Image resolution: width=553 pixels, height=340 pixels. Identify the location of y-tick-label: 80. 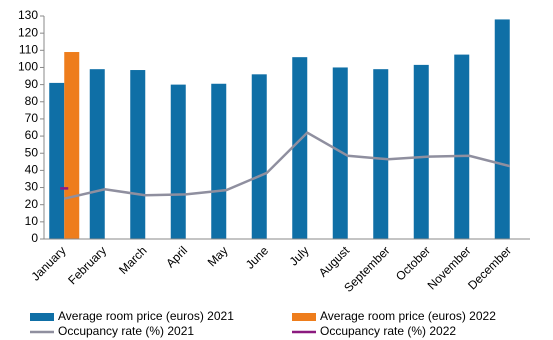
(32, 101).